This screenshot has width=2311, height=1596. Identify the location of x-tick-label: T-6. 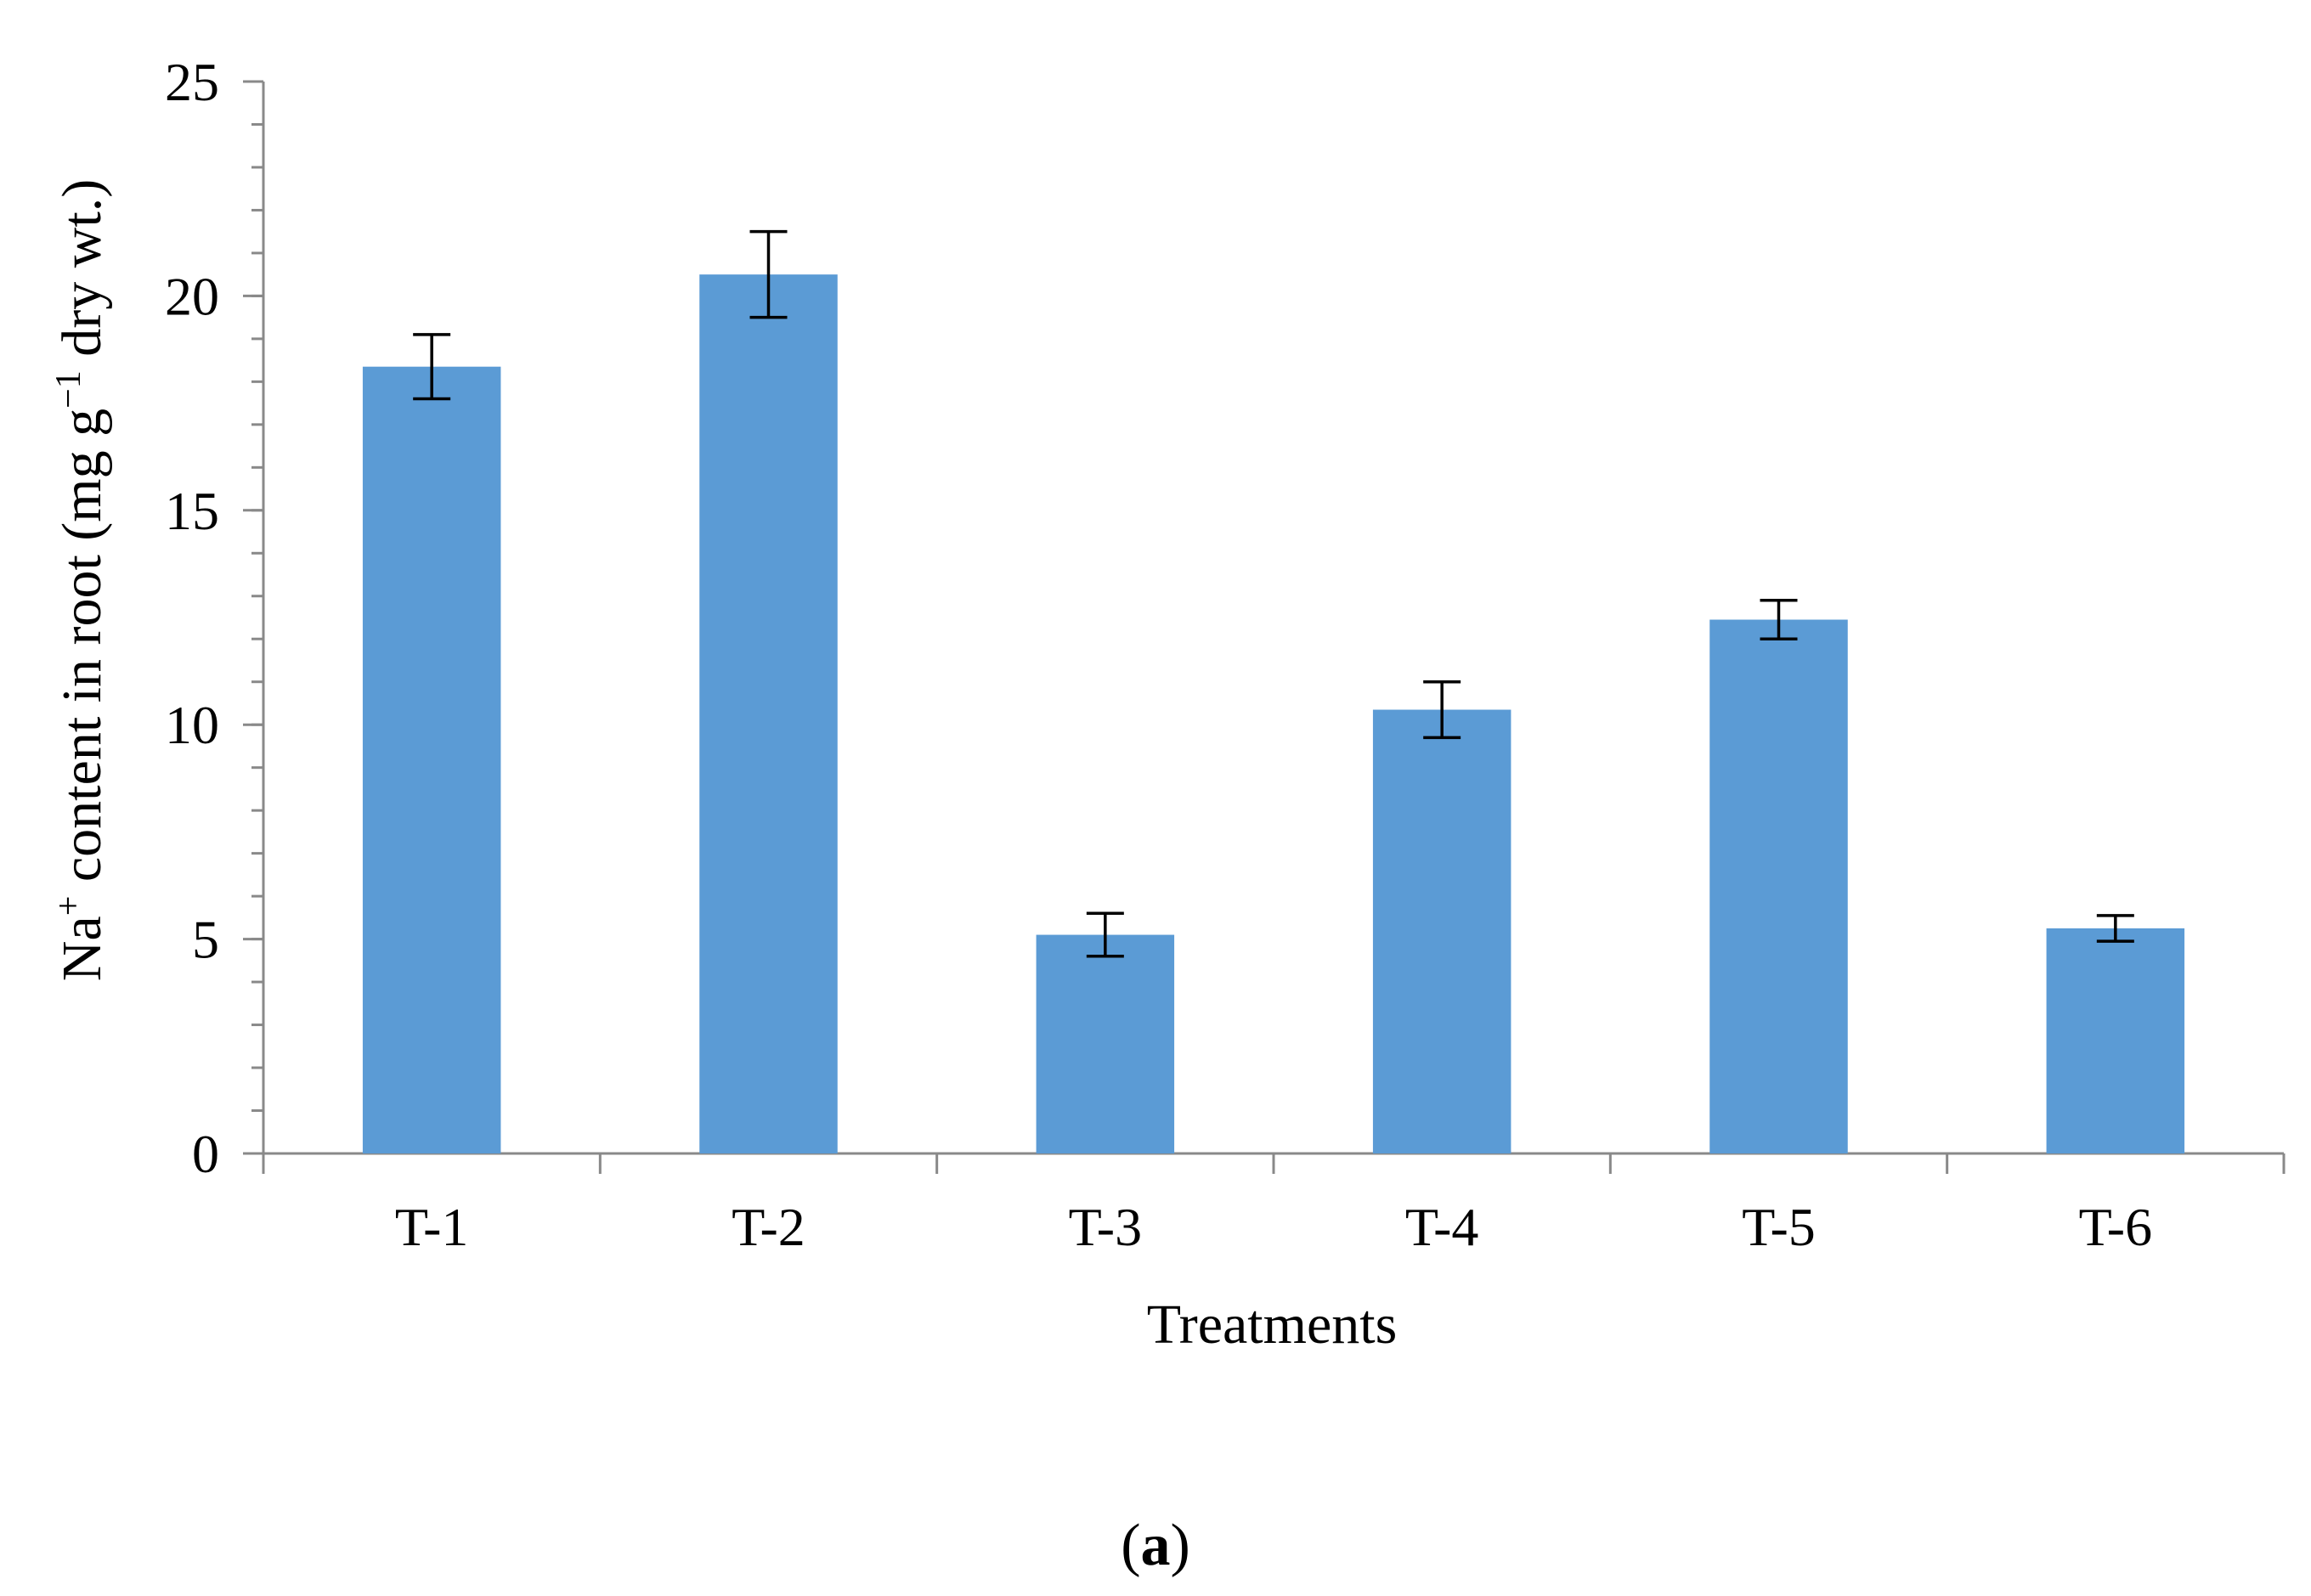
(2116, 1227).